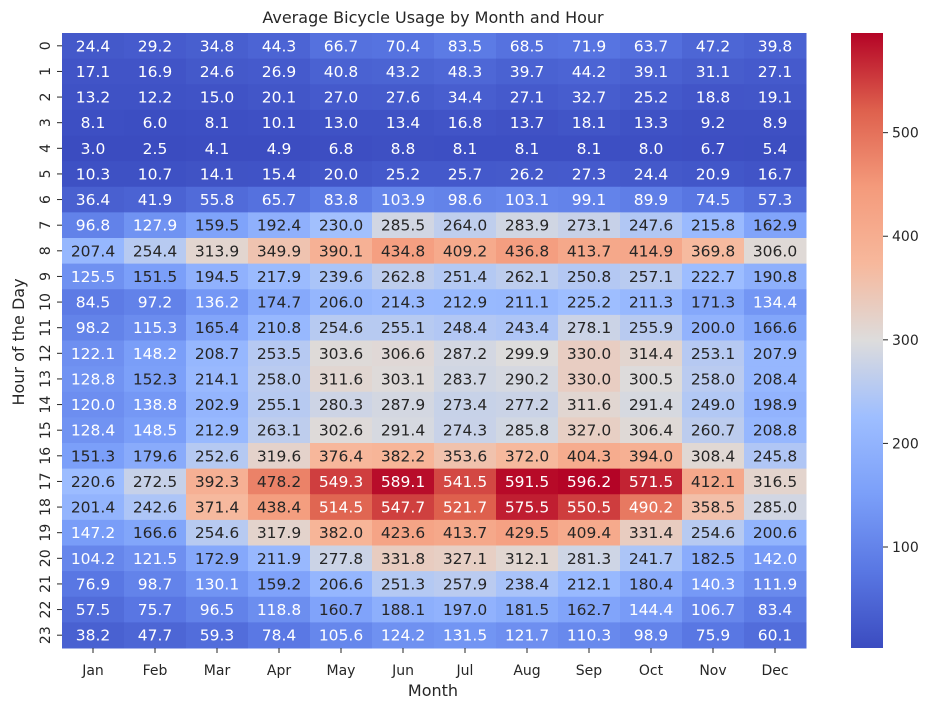 The width and height of the screenshot is (935, 710). What do you see at coordinates (341, 354) in the screenshot?
I see `cell-value-label: 303.6` at bounding box center [341, 354].